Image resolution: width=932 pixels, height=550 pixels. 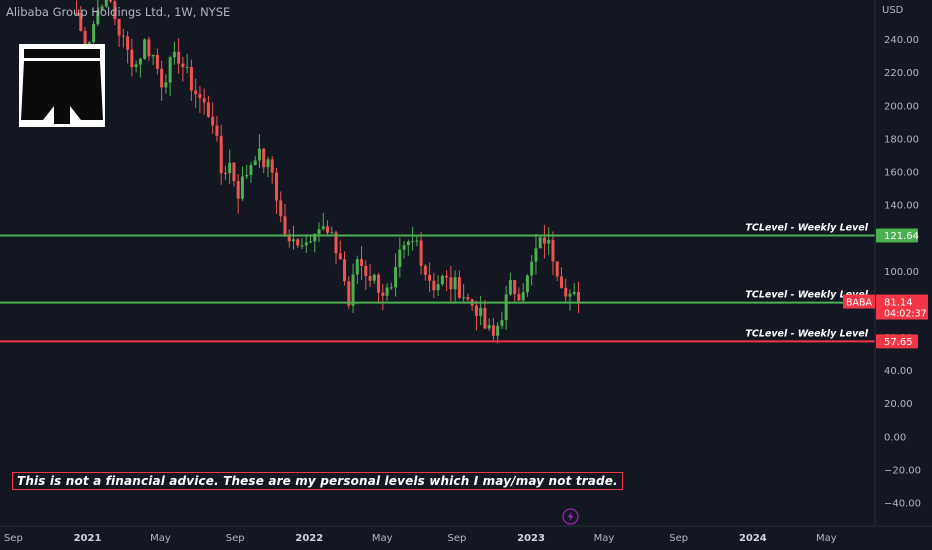 What do you see at coordinates (898, 303) in the screenshot?
I see `last-price-label: 81.14` at bounding box center [898, 303].